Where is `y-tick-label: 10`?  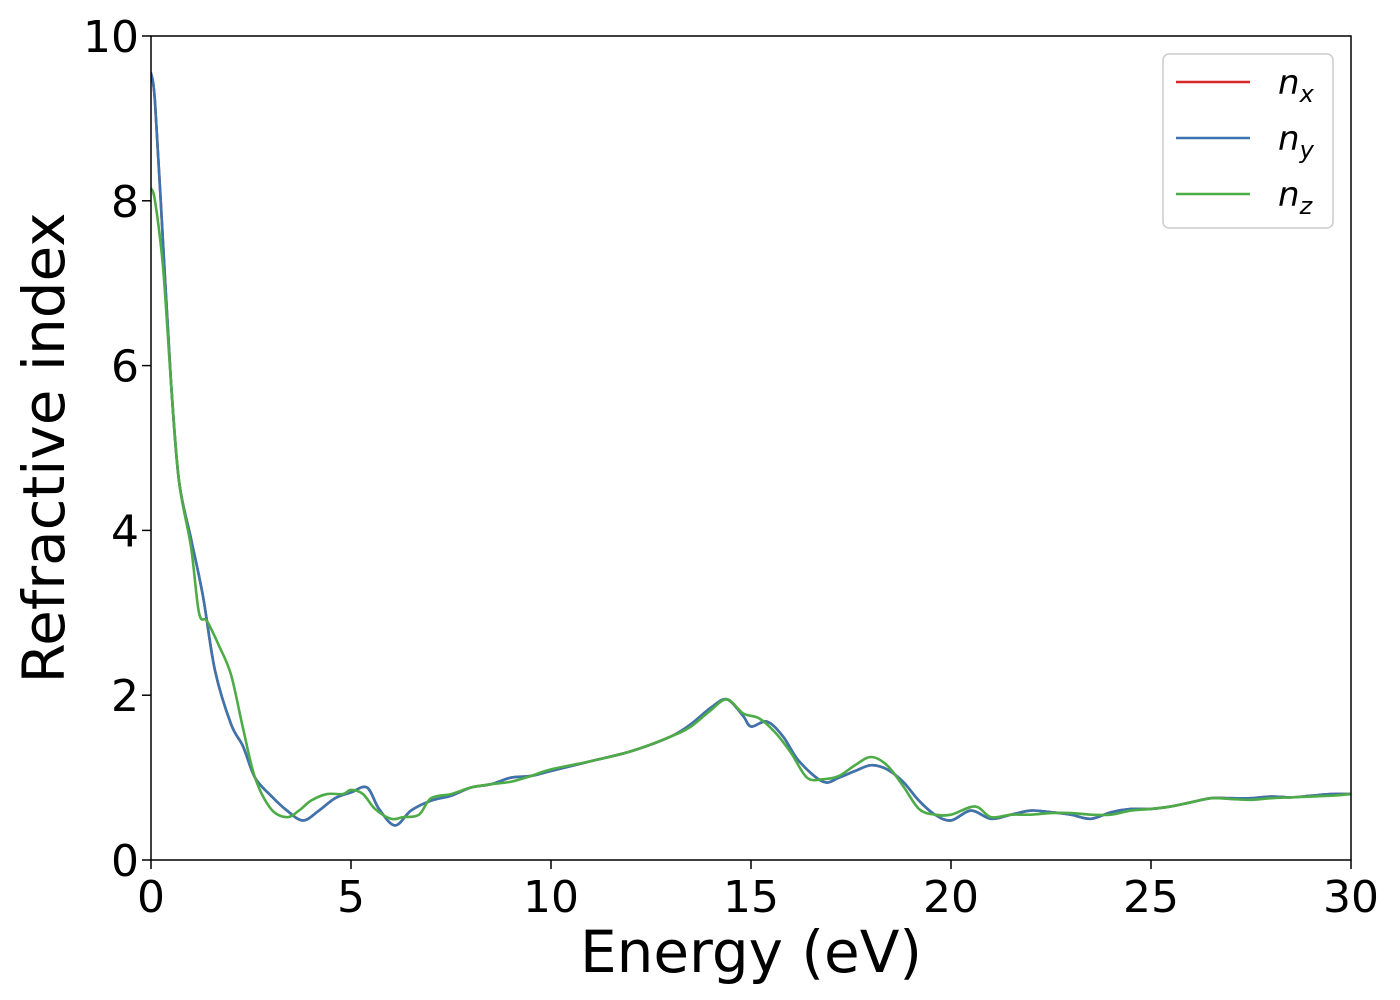 y-tick-label: 10 is located at coordinates (111, 37).